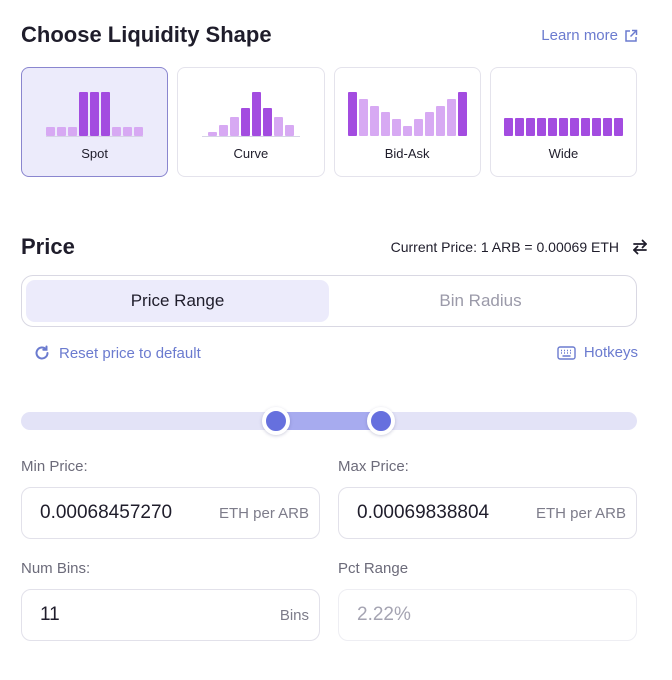 The width and height of the screenshot is (672, 680). What do you see at coordinates (563, 153) in the screenshot?
I see `shape-label-wide: Wide` at bounding box center [563, 153].